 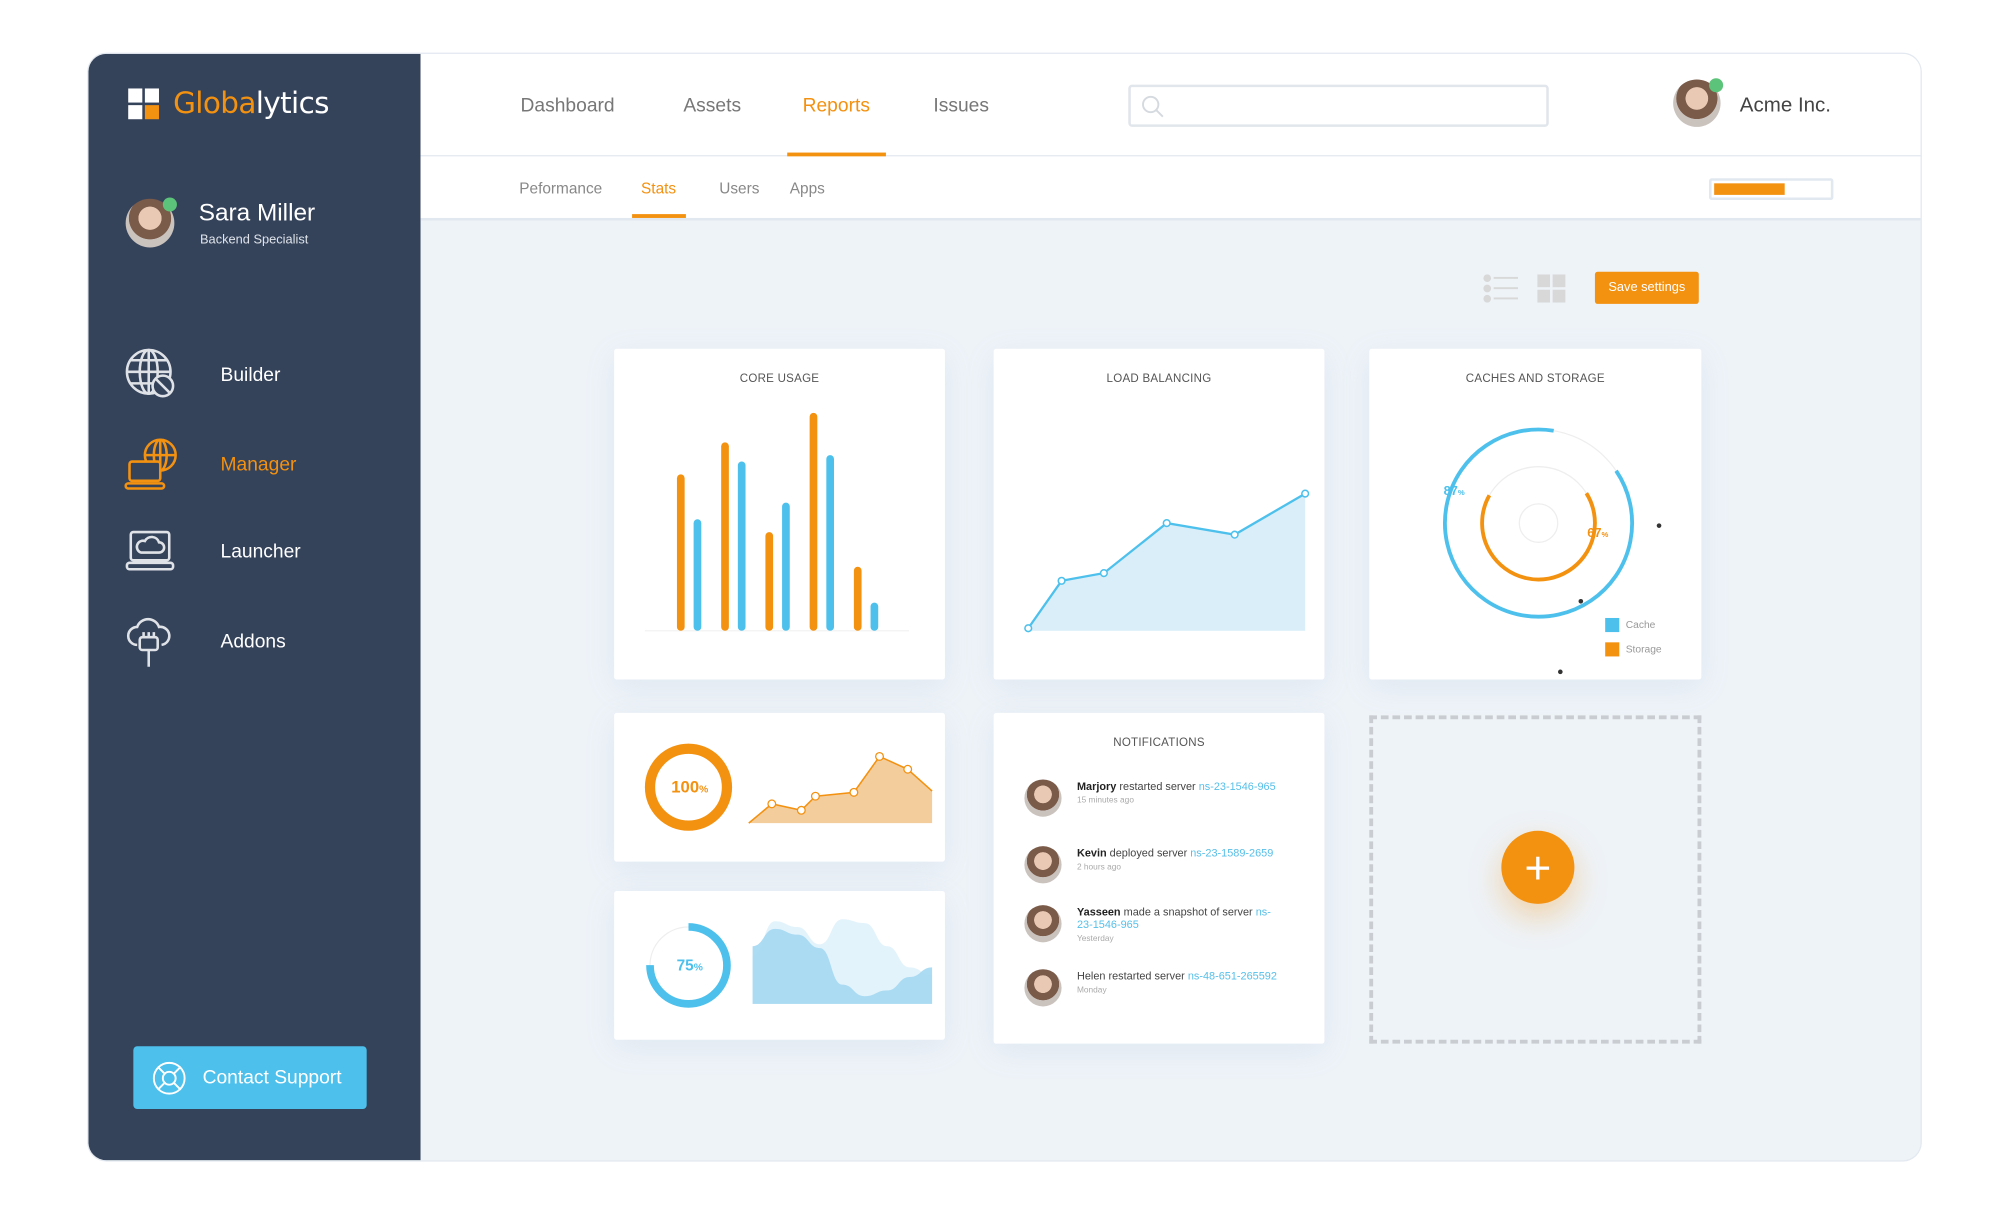 What do you see at coordinates (1646, 287) in the screenshot?
I see `save-settings-button: Save settings` at bounding box center [1646, 287].